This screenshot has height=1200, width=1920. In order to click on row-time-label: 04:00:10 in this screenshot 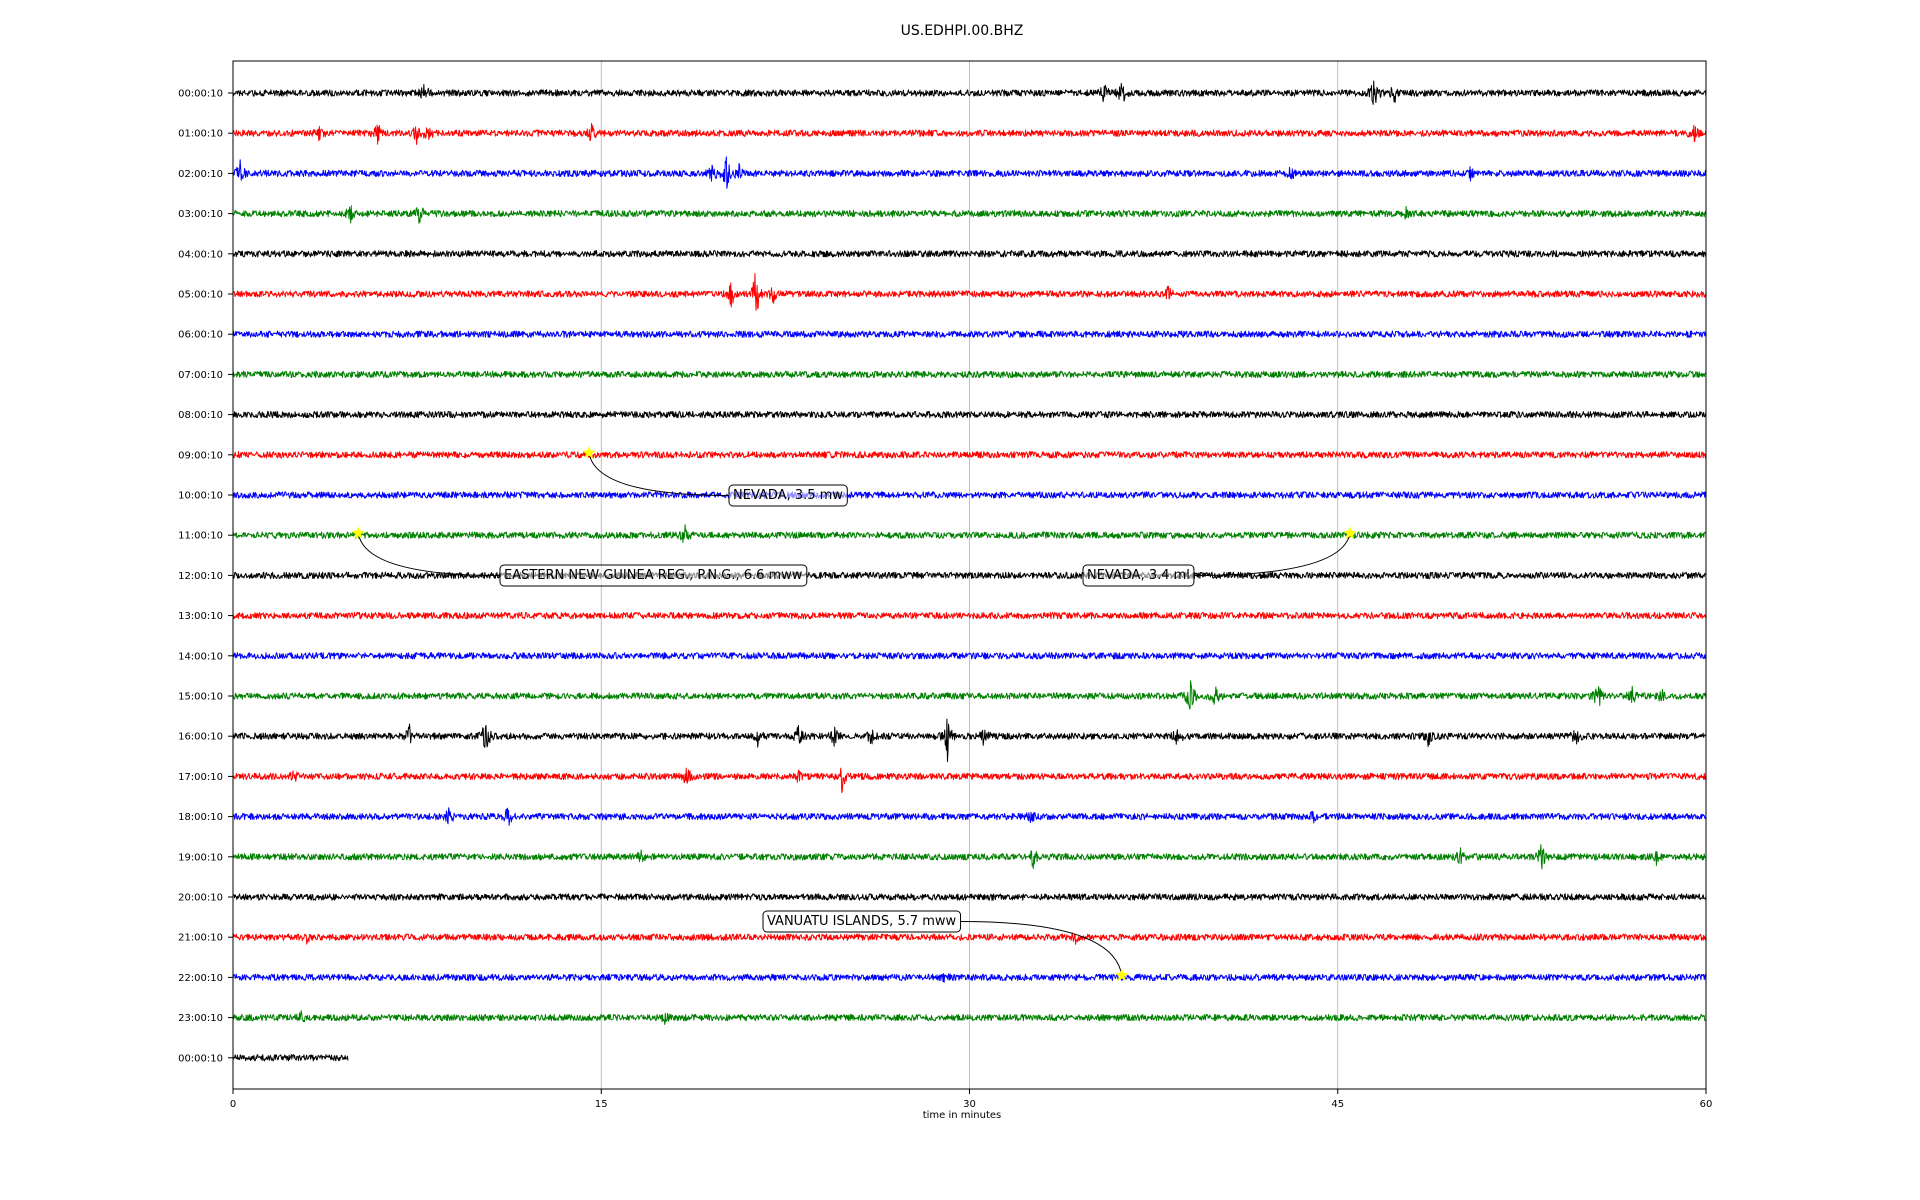, I will do `click(200, 254)`.